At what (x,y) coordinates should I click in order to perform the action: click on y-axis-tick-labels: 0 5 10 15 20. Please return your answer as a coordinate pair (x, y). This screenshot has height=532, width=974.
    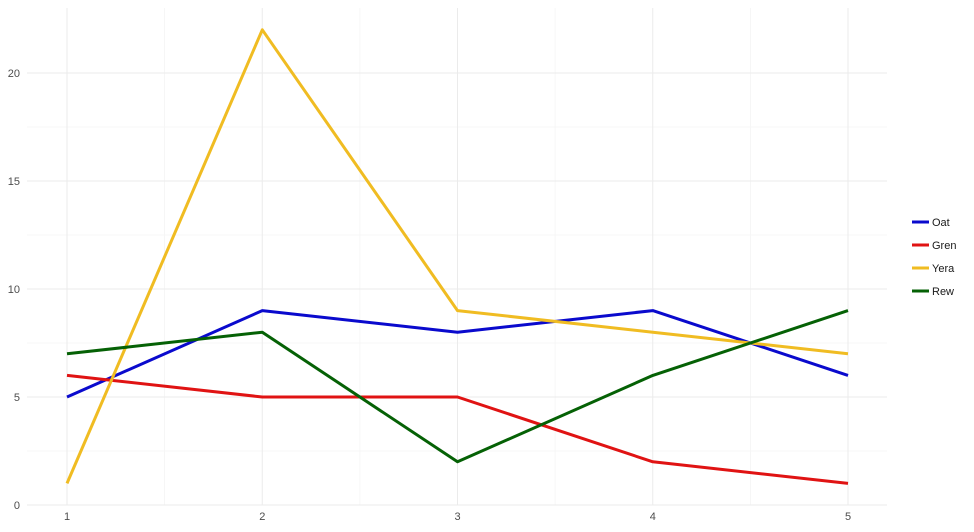
    Looking at the image, I should click on (14, 290).